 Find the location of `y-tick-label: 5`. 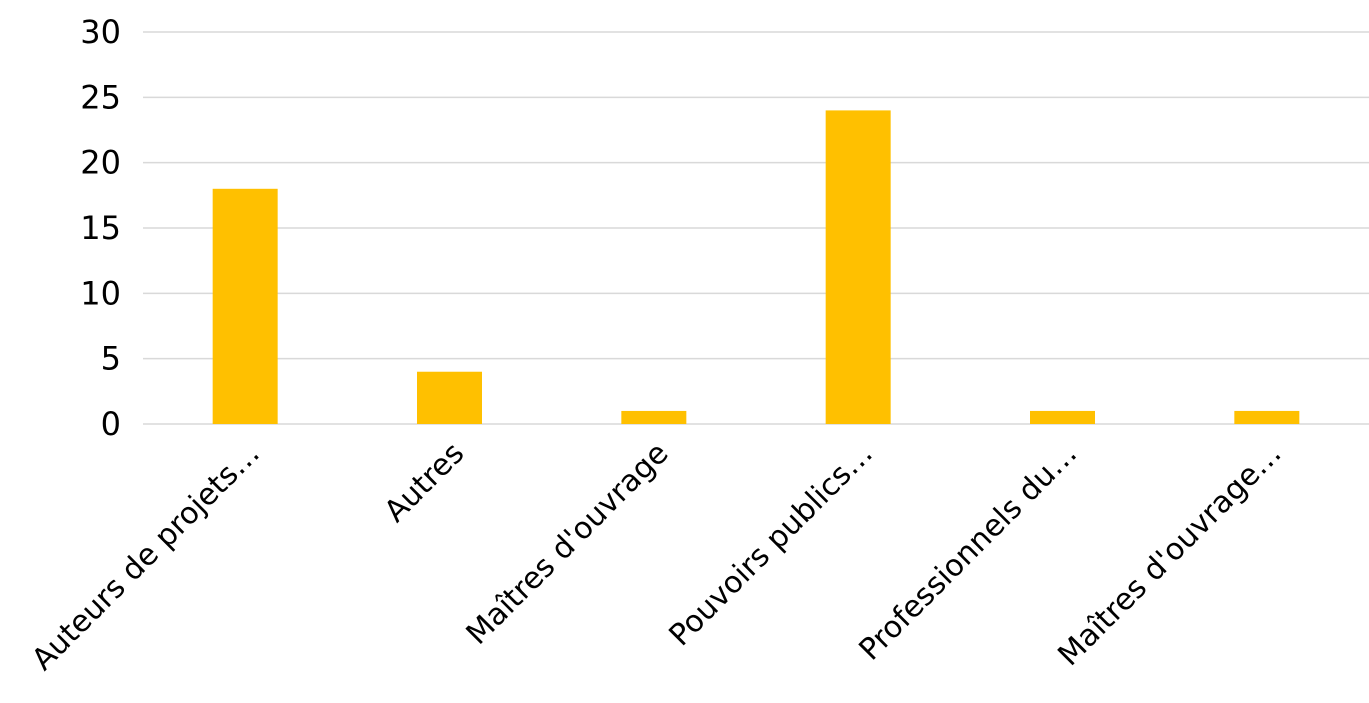

y-tick-label: 5 is located at coordinates (111, 359).